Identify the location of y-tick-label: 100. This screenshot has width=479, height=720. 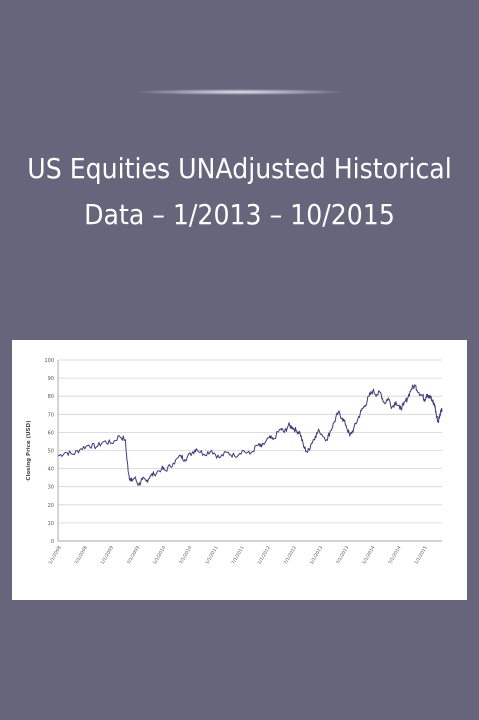
(49, 361).